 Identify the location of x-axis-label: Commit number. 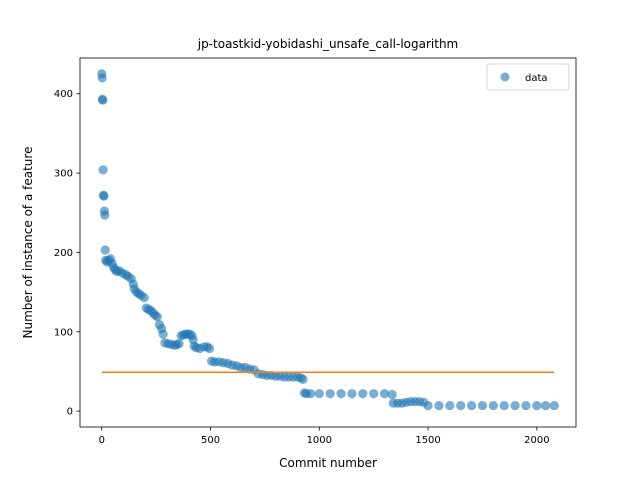
(328, 463).